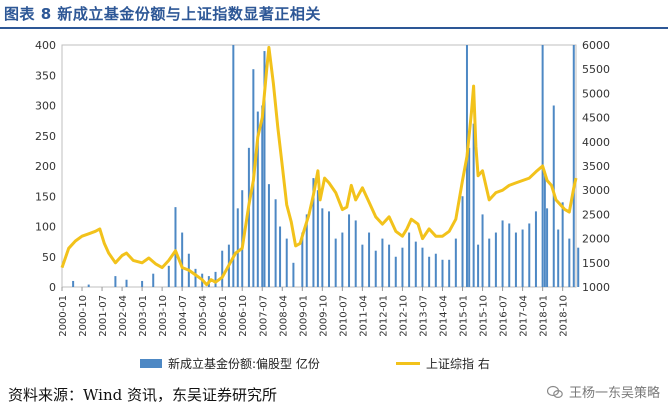 The image size is (668, 408). I want to click on x-tick-label: 2015-10, so click(484, 316).